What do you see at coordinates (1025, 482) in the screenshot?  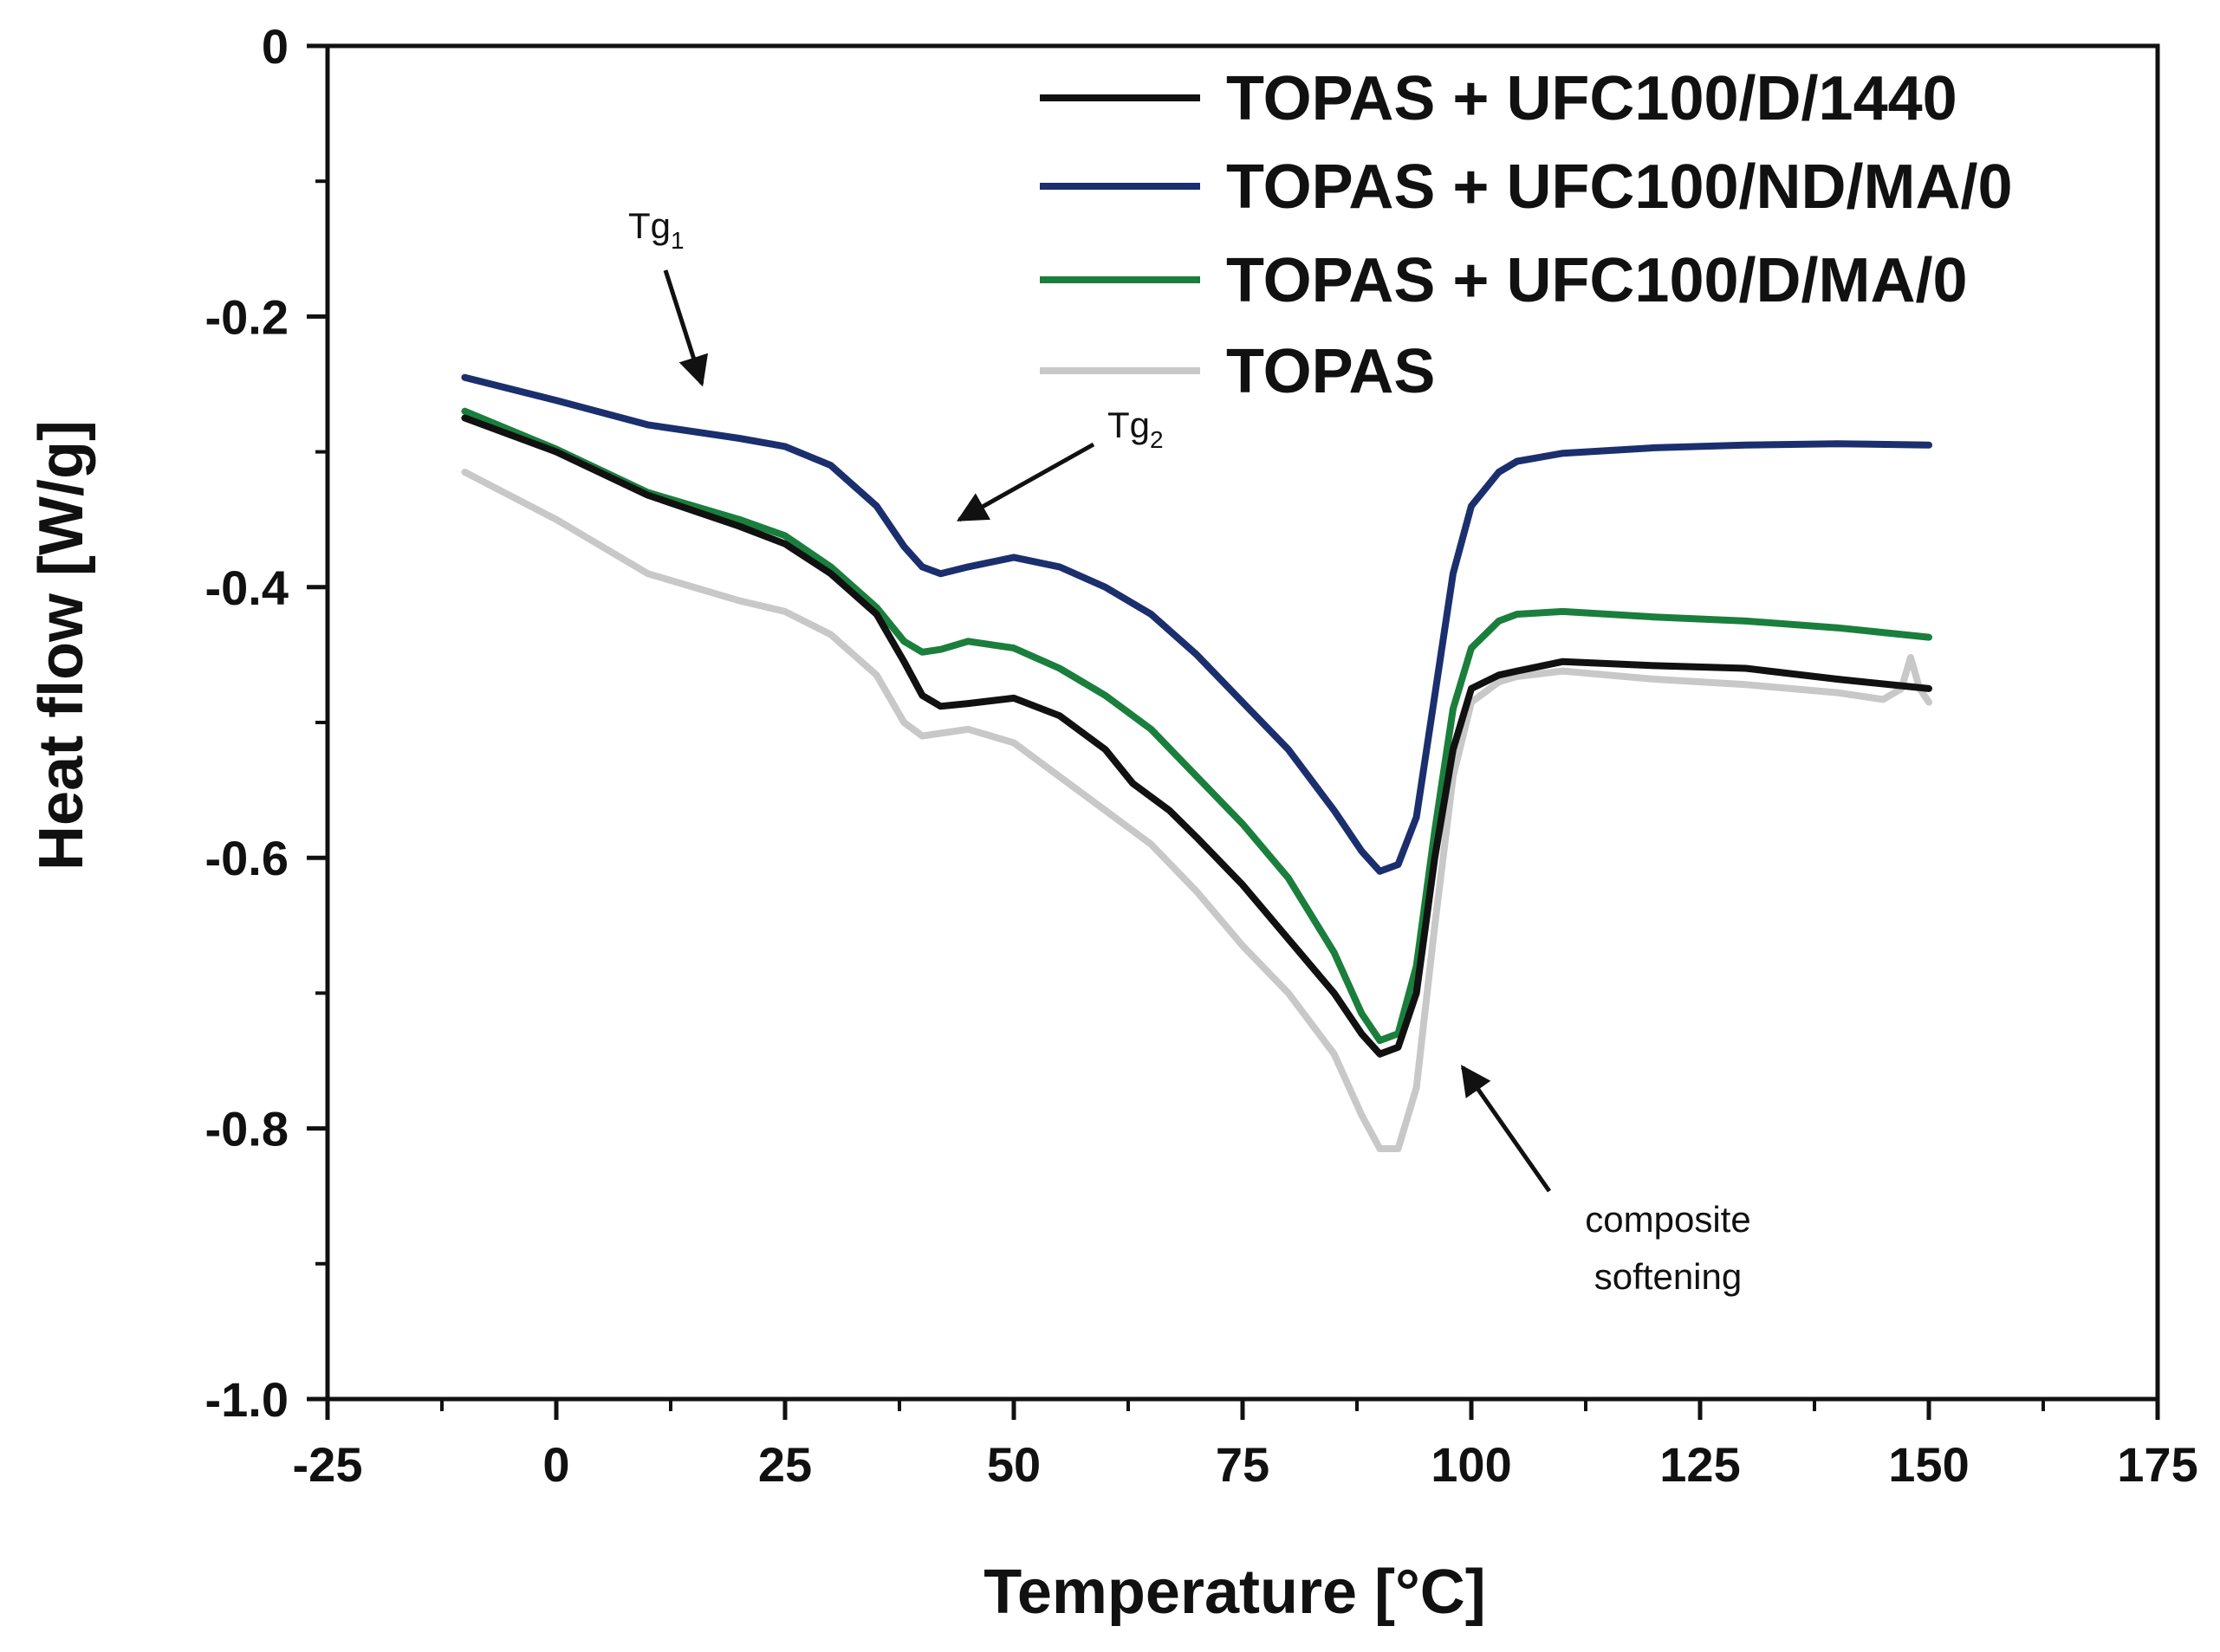 I see `annotation-tg2-arrow` at bounding box center [1025, 482].